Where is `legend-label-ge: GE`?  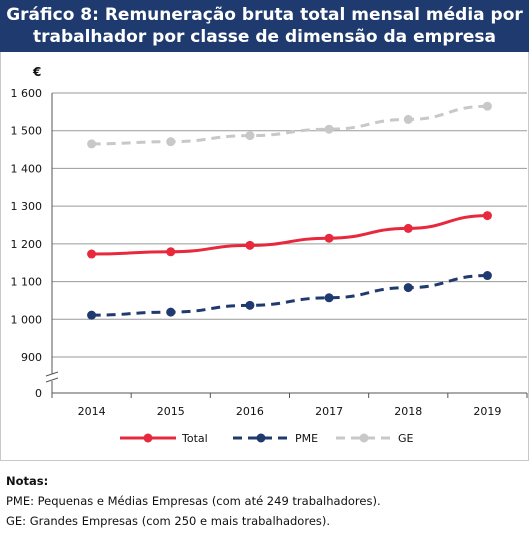
legend-label-ge: GE is located at coordinates (406, 438).